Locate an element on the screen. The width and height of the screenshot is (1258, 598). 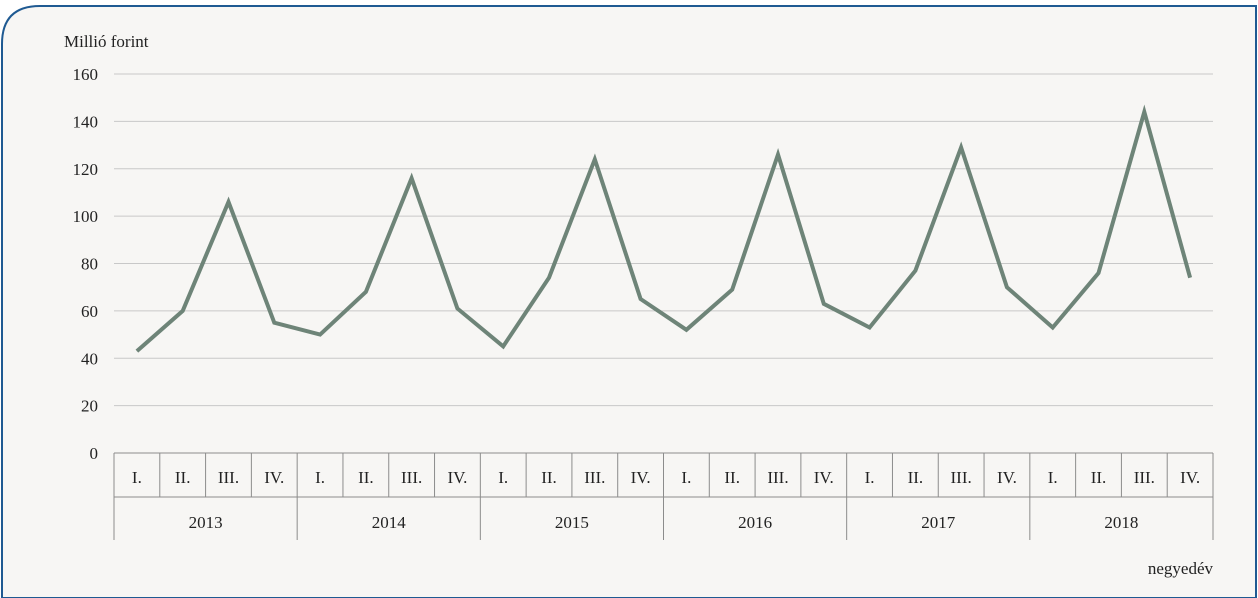
y-tick-label: 60 is located at coordinates (89, 311).